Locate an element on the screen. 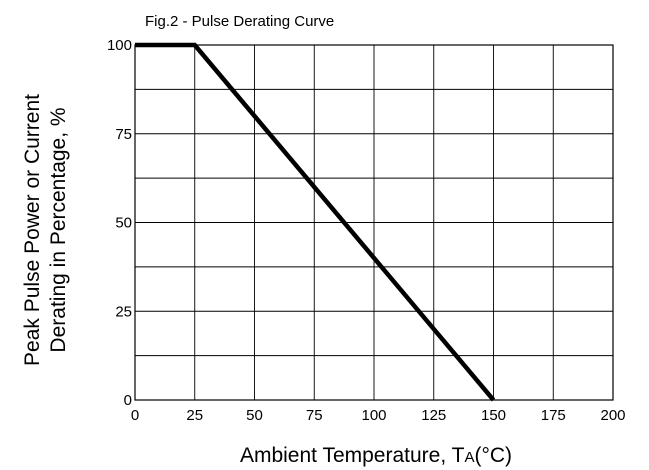 This screenshot has height=470, width=649. x-axis-title-subscript: A is located at coordinates (469, 457).